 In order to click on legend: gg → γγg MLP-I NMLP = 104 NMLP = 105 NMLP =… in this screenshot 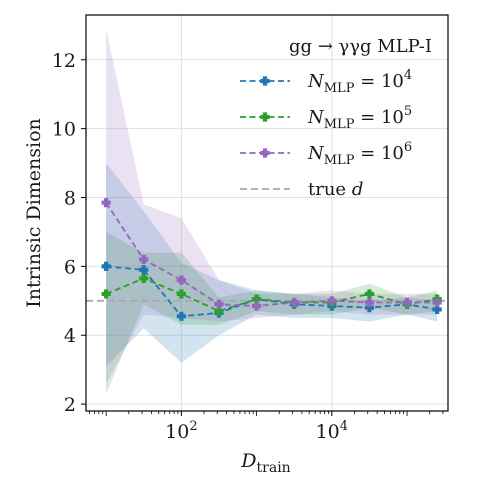, I will do `click(336, 118)`.